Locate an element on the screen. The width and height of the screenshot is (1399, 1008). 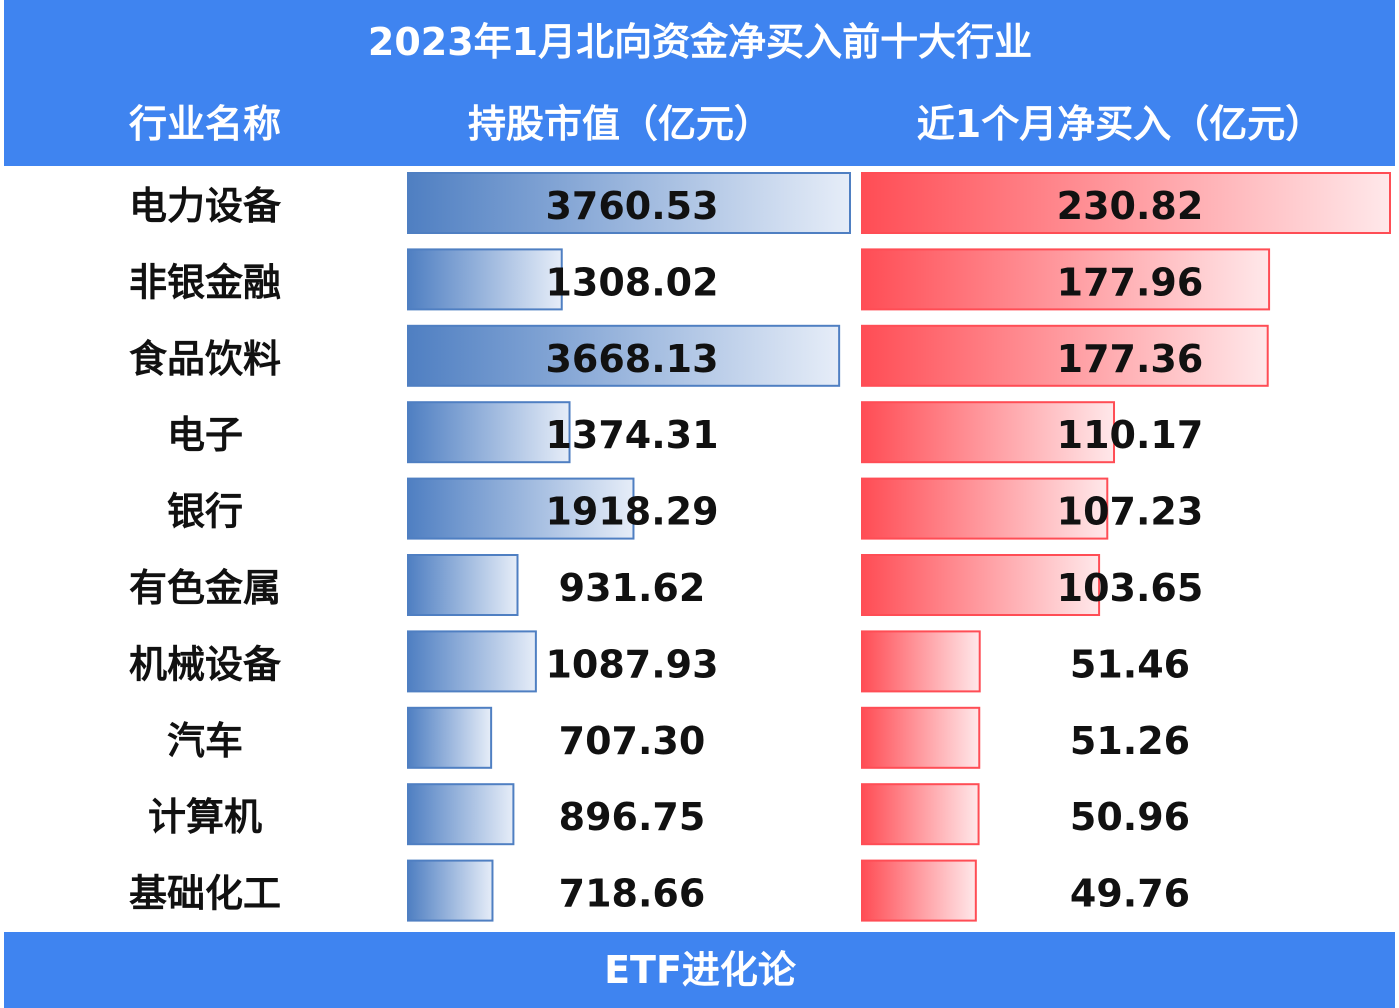
value-label: 931.62 is located at coordinates (632, 588).